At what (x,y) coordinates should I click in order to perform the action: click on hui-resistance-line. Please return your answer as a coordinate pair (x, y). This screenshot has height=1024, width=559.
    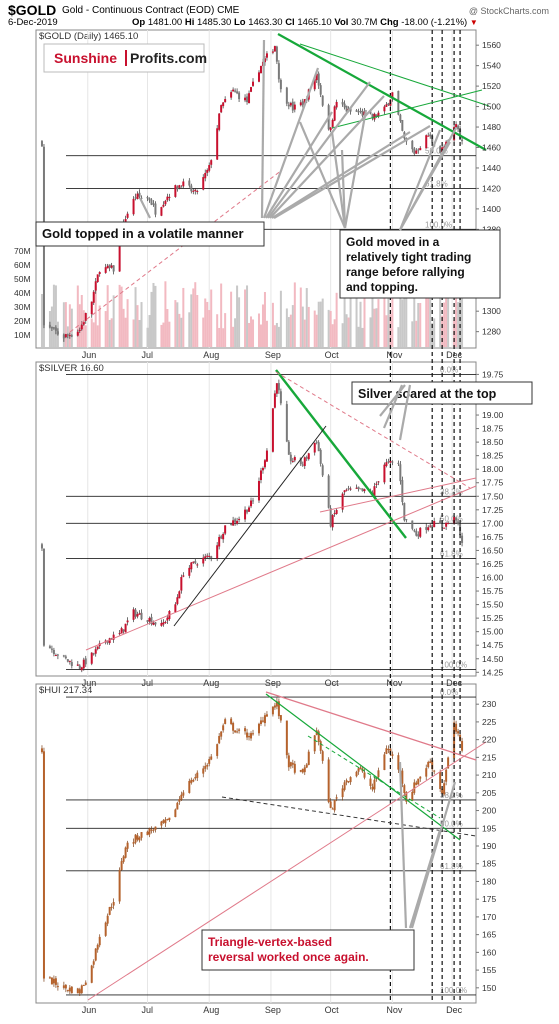
    Looking at the image, I should click on (371, 726).